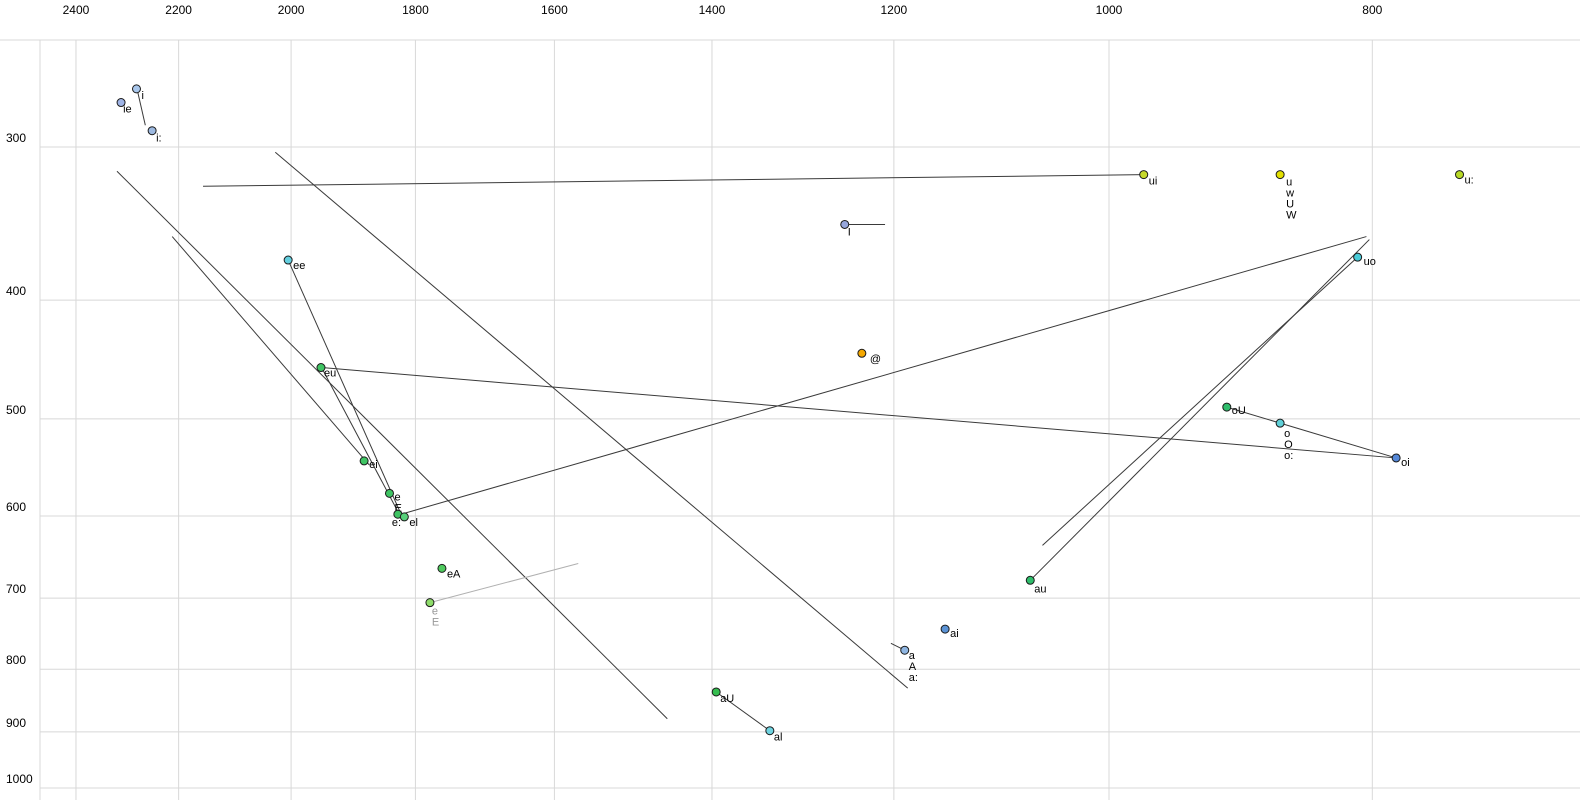 The height and width of the screenshot is (800, 1580). What do you see at coordinates (954, 634) in the screenshot?
I see `vowel-point-label: ai` at bounding box center [954, 634].